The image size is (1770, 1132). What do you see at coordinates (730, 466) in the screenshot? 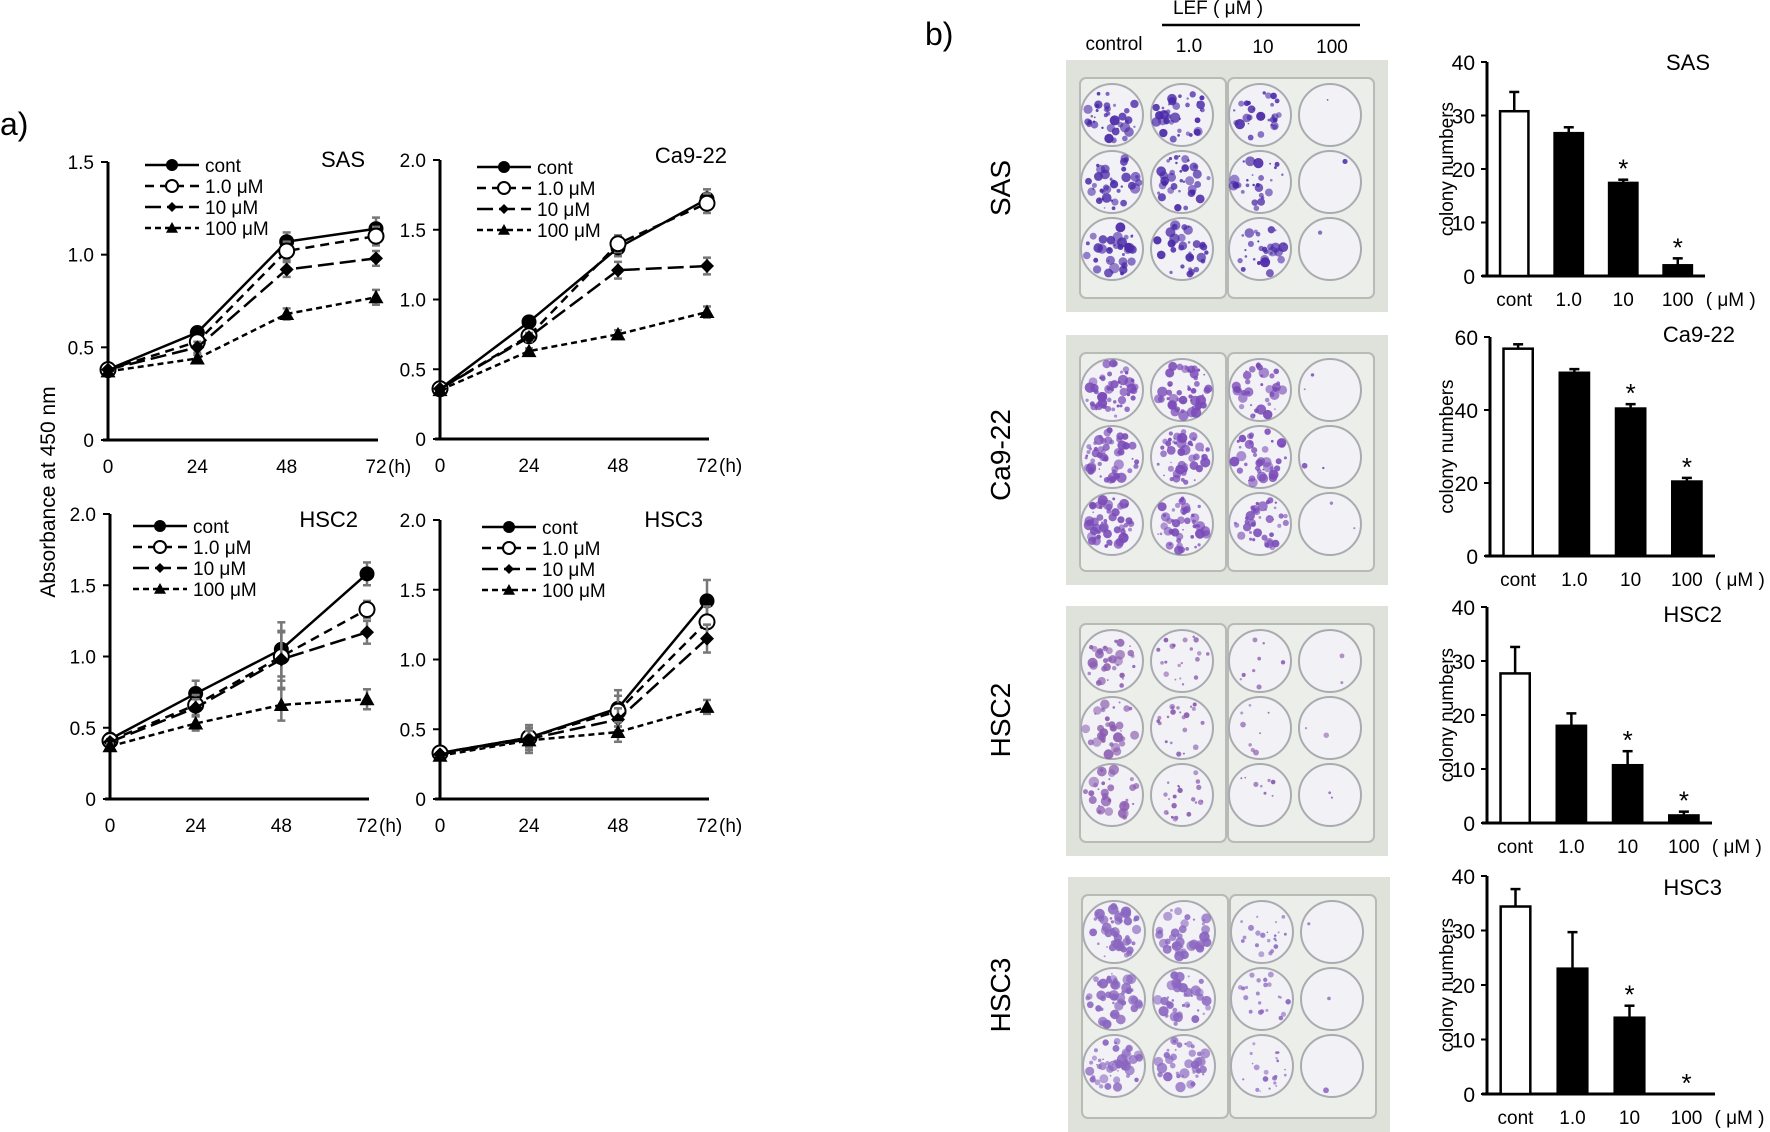
I see `x-axis-unit: (h)` at bounding box center [730, 466].